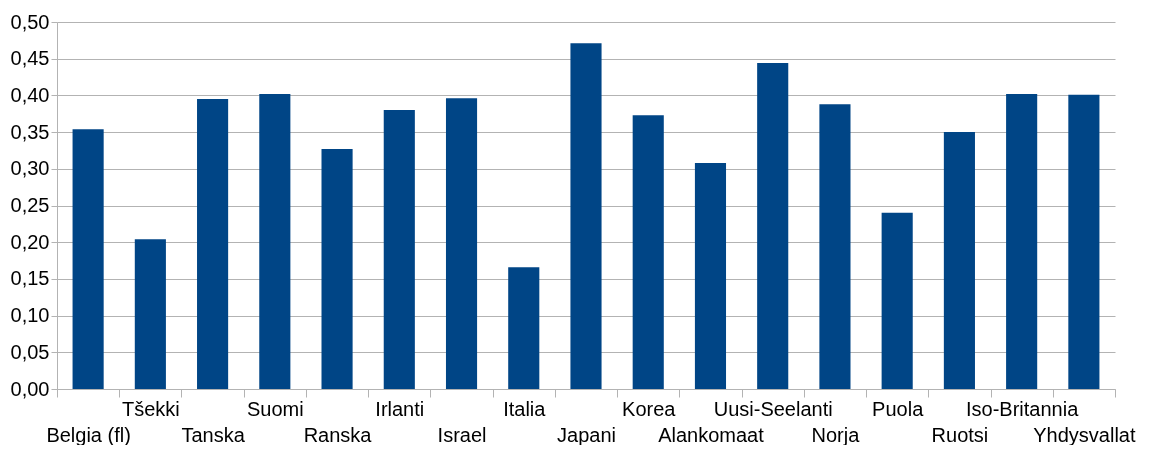 This screenshot has width=1155, height=468. I want to click on x-tick-label: Suomi, so click(275, 408).